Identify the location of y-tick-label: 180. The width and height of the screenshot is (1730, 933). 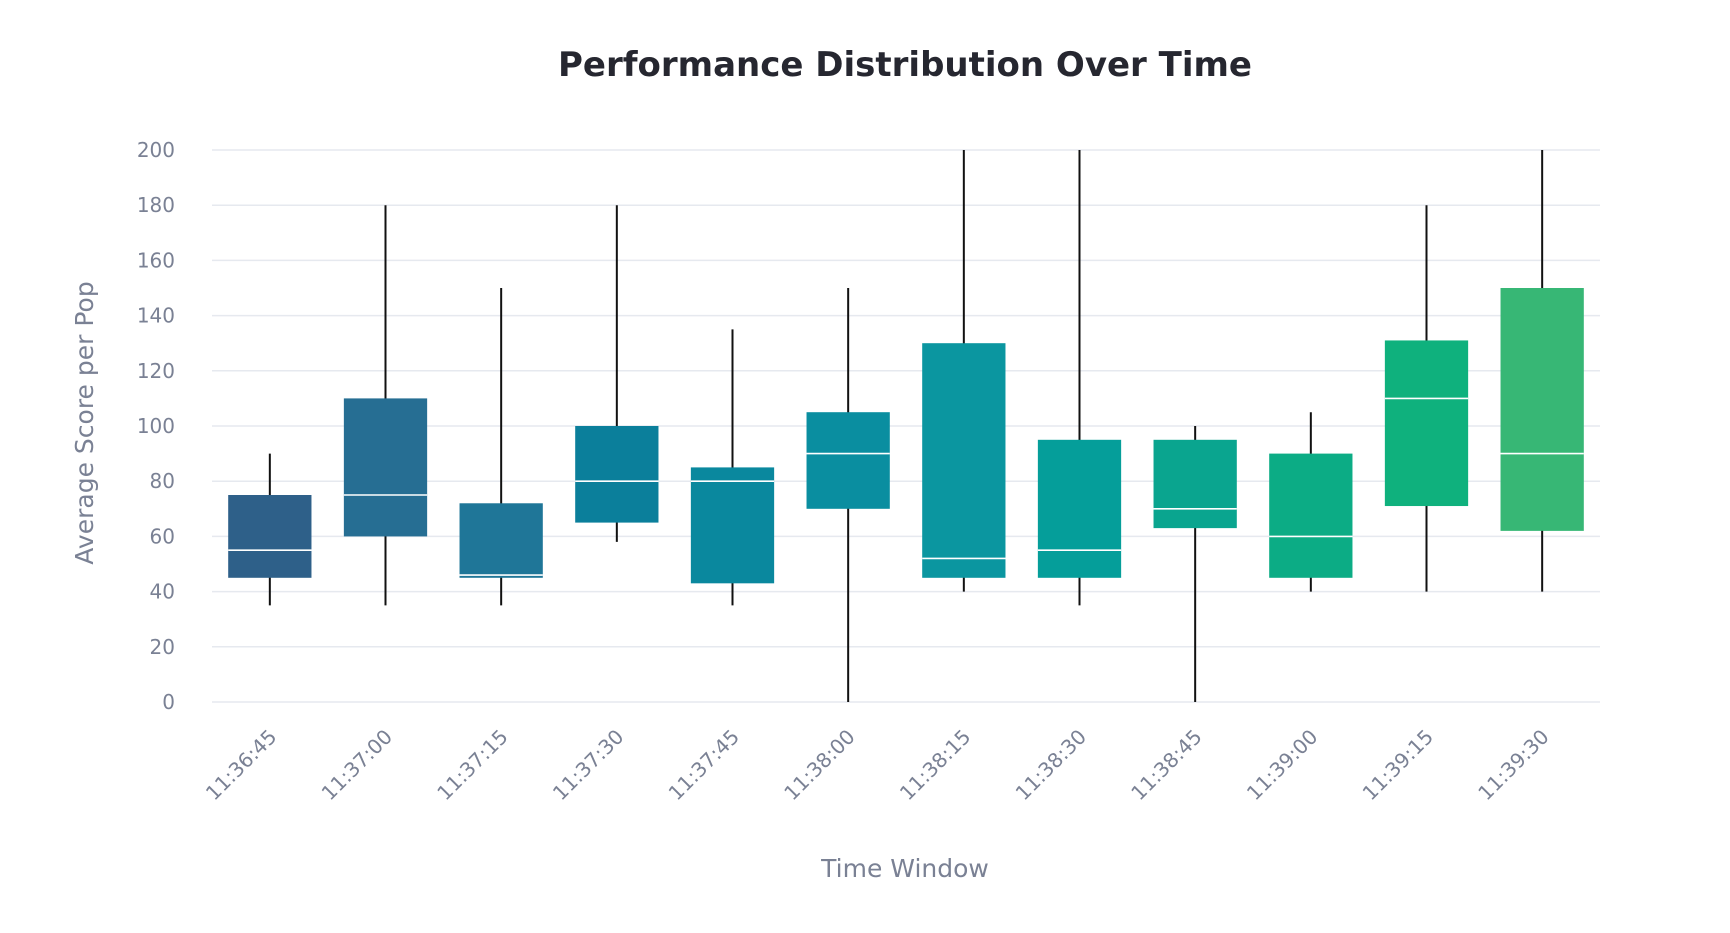
(156, 205).